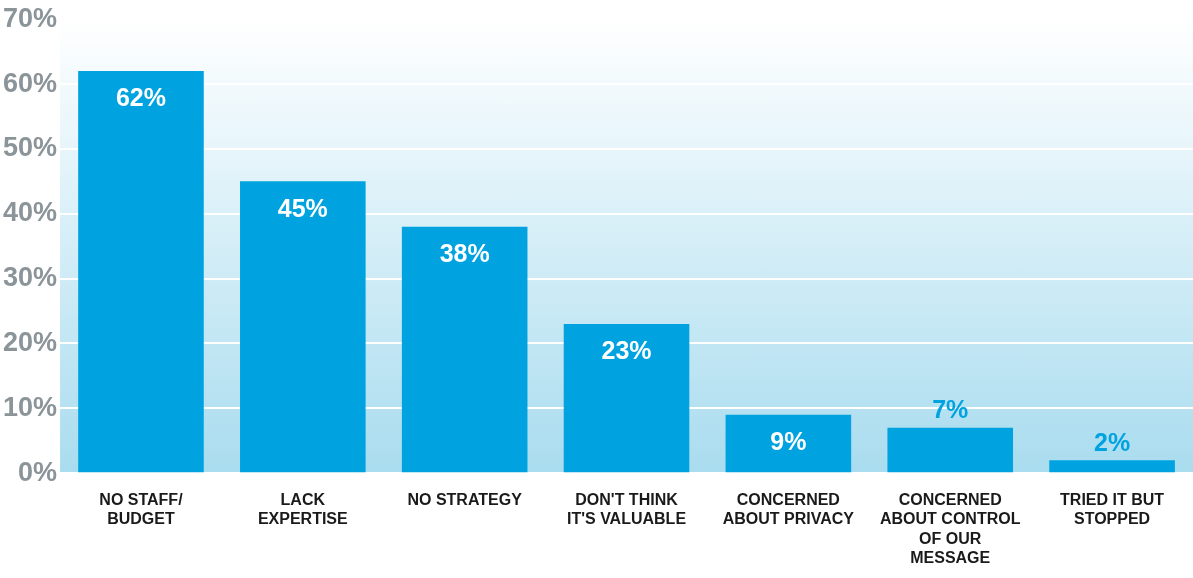 This screenshot has width=1193, height=578. What do you see at coordinates (30, 212) in the screenshot?
I see `y-tick-label: 40%` at bounding box center [30, 212].